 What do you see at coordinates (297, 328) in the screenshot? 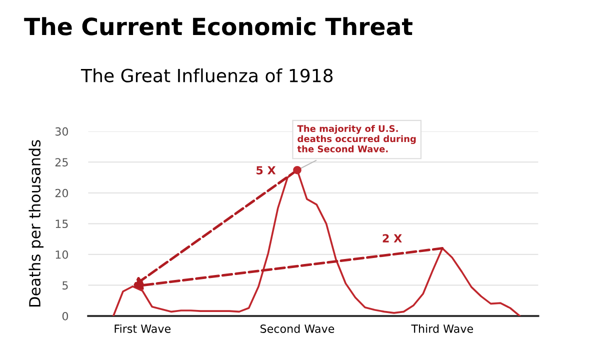
I see `x-tick-label: Second Wave` at bounding box center [297, 328].